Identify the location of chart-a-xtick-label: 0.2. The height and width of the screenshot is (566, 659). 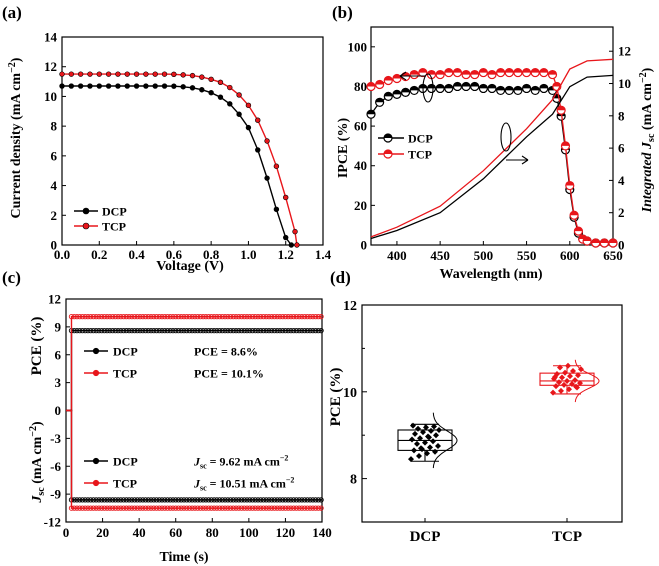
(99, 254).